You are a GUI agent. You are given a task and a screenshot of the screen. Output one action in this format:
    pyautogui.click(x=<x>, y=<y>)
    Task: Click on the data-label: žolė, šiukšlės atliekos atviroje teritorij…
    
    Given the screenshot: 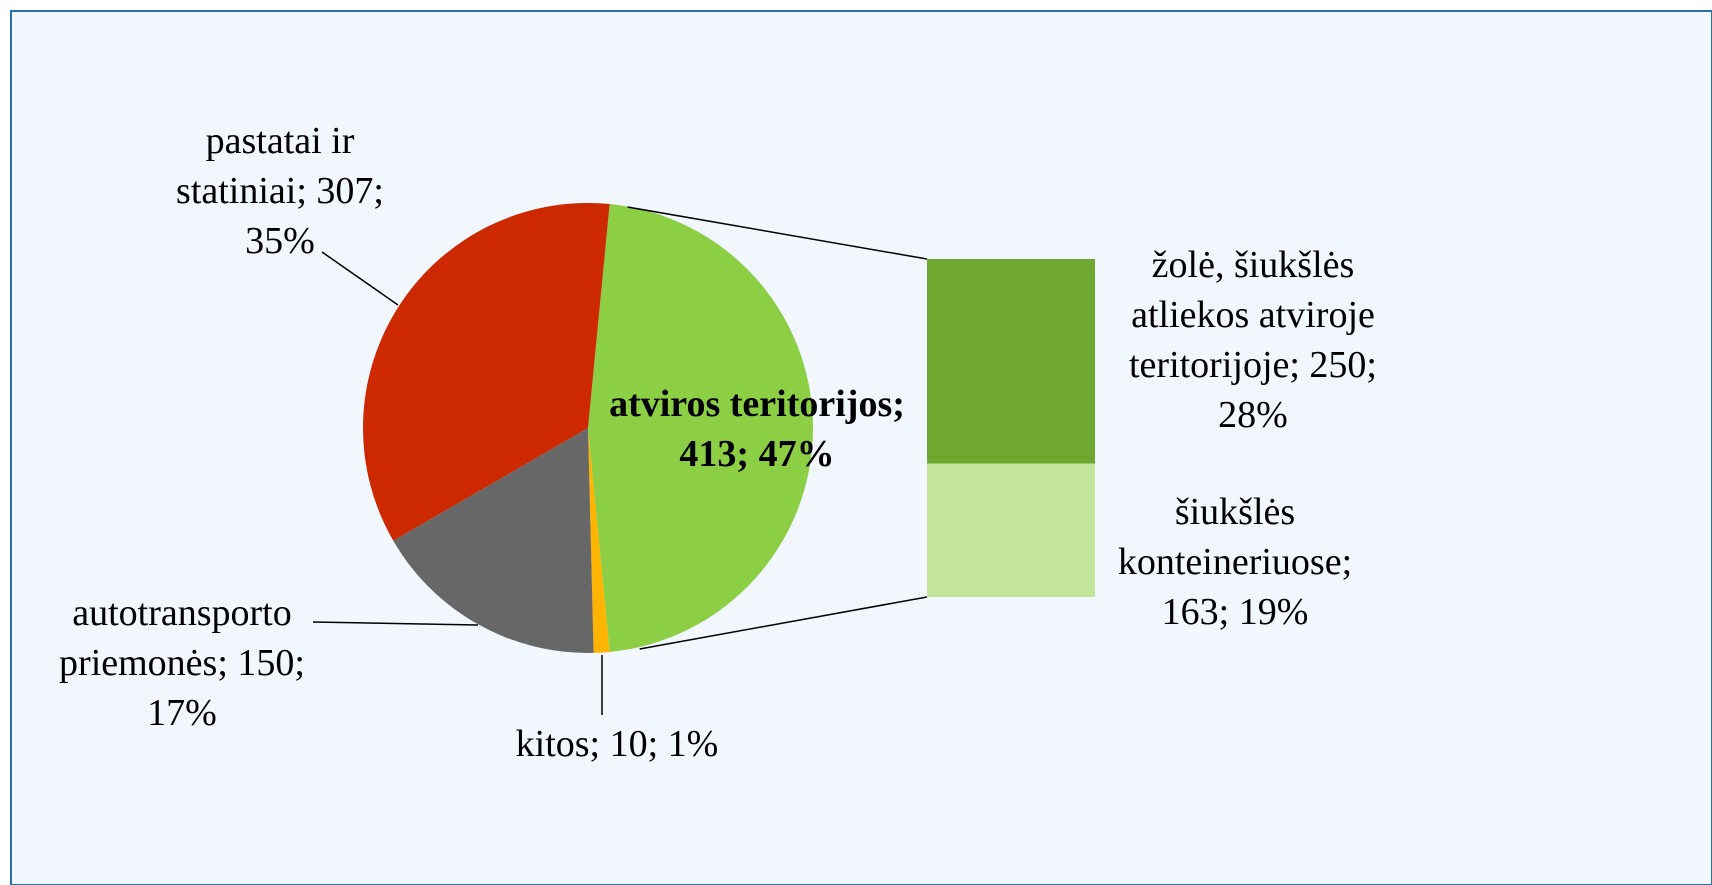 What is the action you would take?
    pyautogui.click(x=1253, y=340)
    